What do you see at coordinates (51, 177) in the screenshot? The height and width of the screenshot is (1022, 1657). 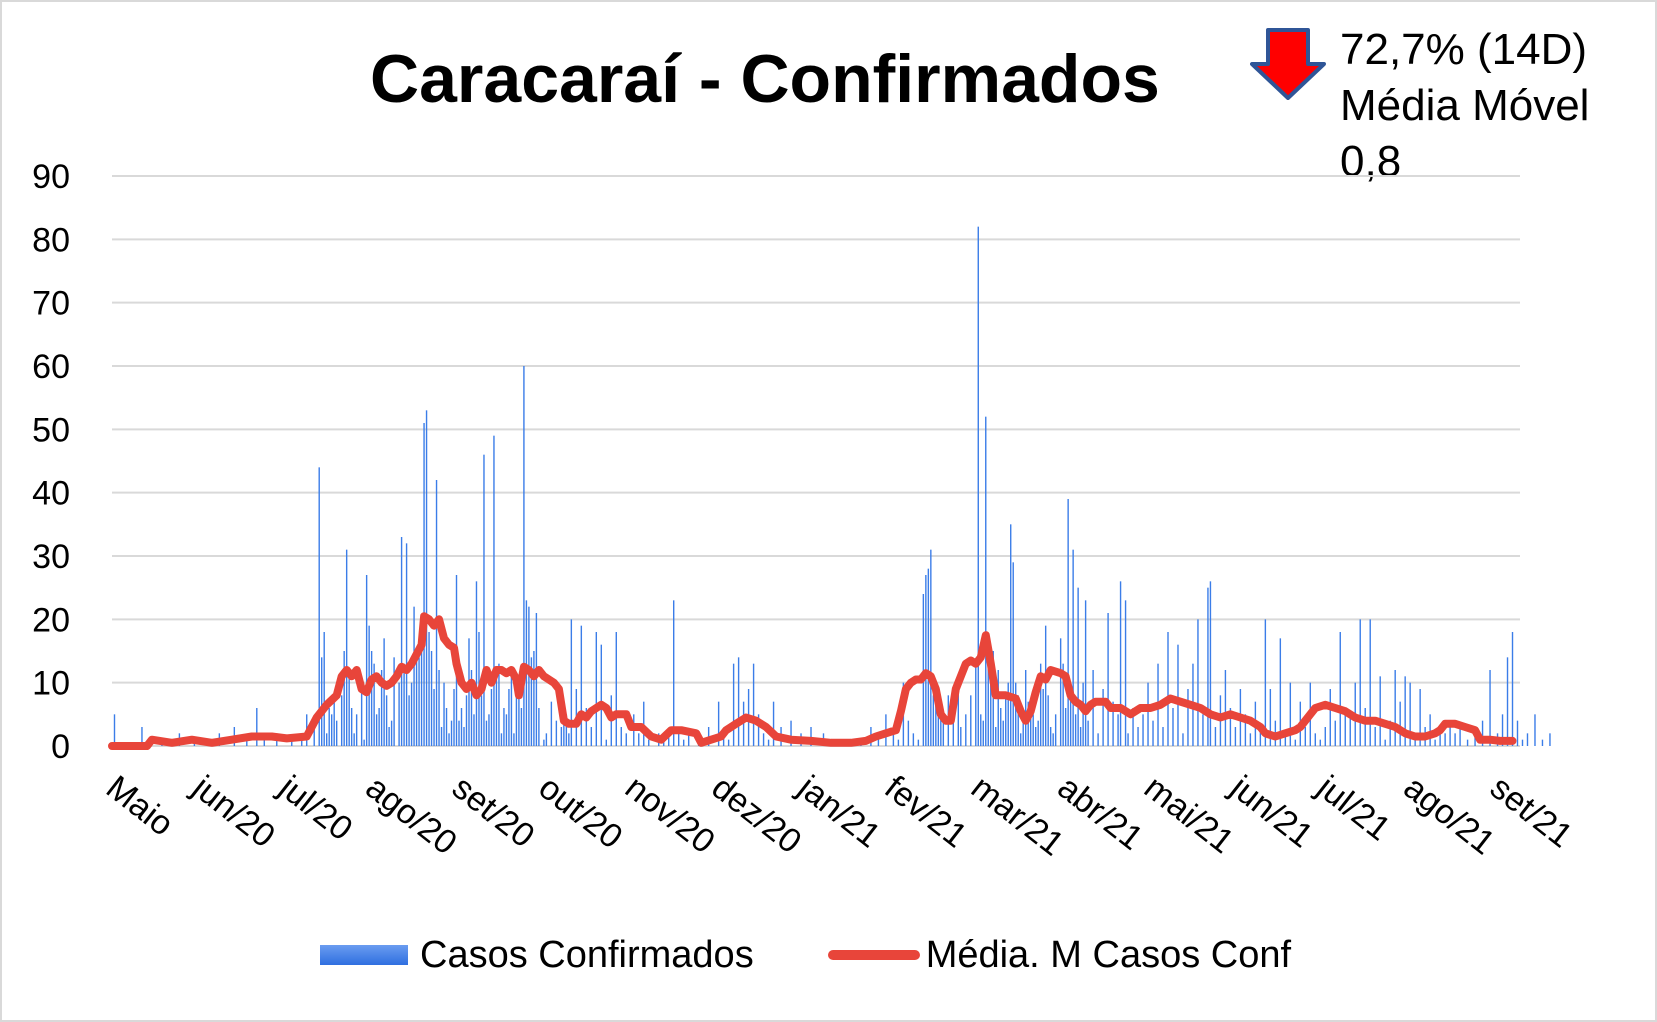 I see `y-tick-label: 90` at bounding box center [51, 177].